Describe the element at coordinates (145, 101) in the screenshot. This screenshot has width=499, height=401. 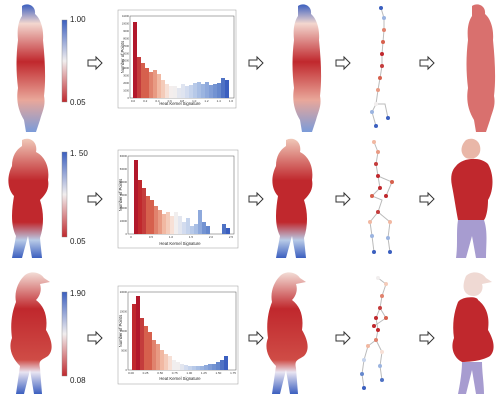
I see `x-tick-label: 0.2` at that location.